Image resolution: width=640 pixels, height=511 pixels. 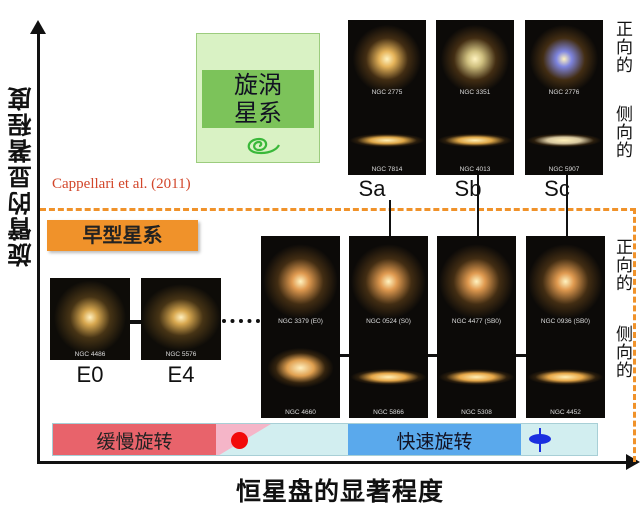 What do you see at coordinates (475, 169) in the screenshot?
I see `galaxy-id: NGC 4013` at bounding box center [475, 169].